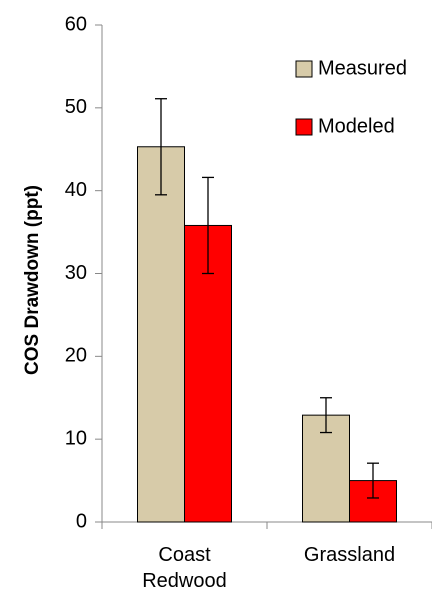  I want to click on x-tick-label: Grassland, so click(349, 555).